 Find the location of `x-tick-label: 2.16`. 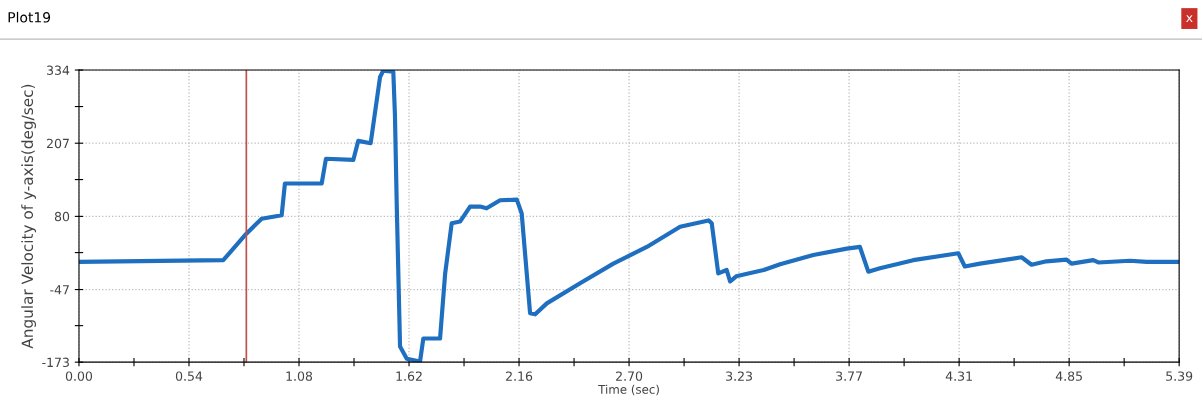

x-tick-label: 2.16 is located at coordinates (519, 376).